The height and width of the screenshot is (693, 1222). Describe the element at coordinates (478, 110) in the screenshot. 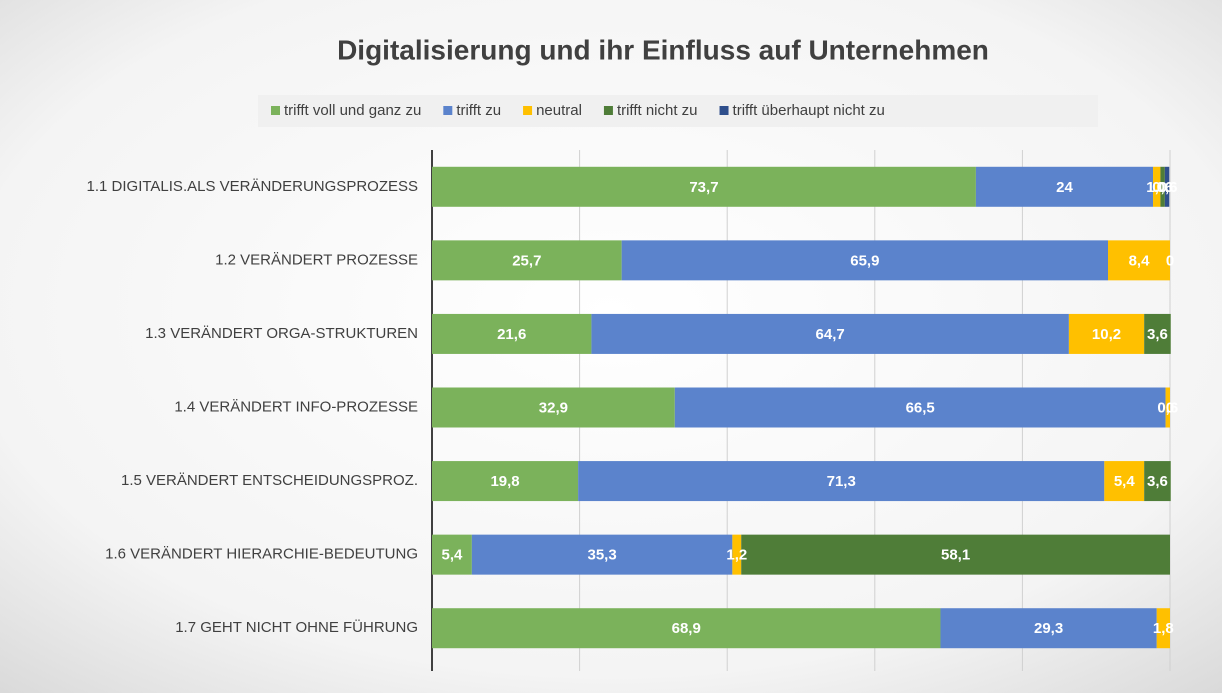

I see `legend-label: trifft zu` at that location.